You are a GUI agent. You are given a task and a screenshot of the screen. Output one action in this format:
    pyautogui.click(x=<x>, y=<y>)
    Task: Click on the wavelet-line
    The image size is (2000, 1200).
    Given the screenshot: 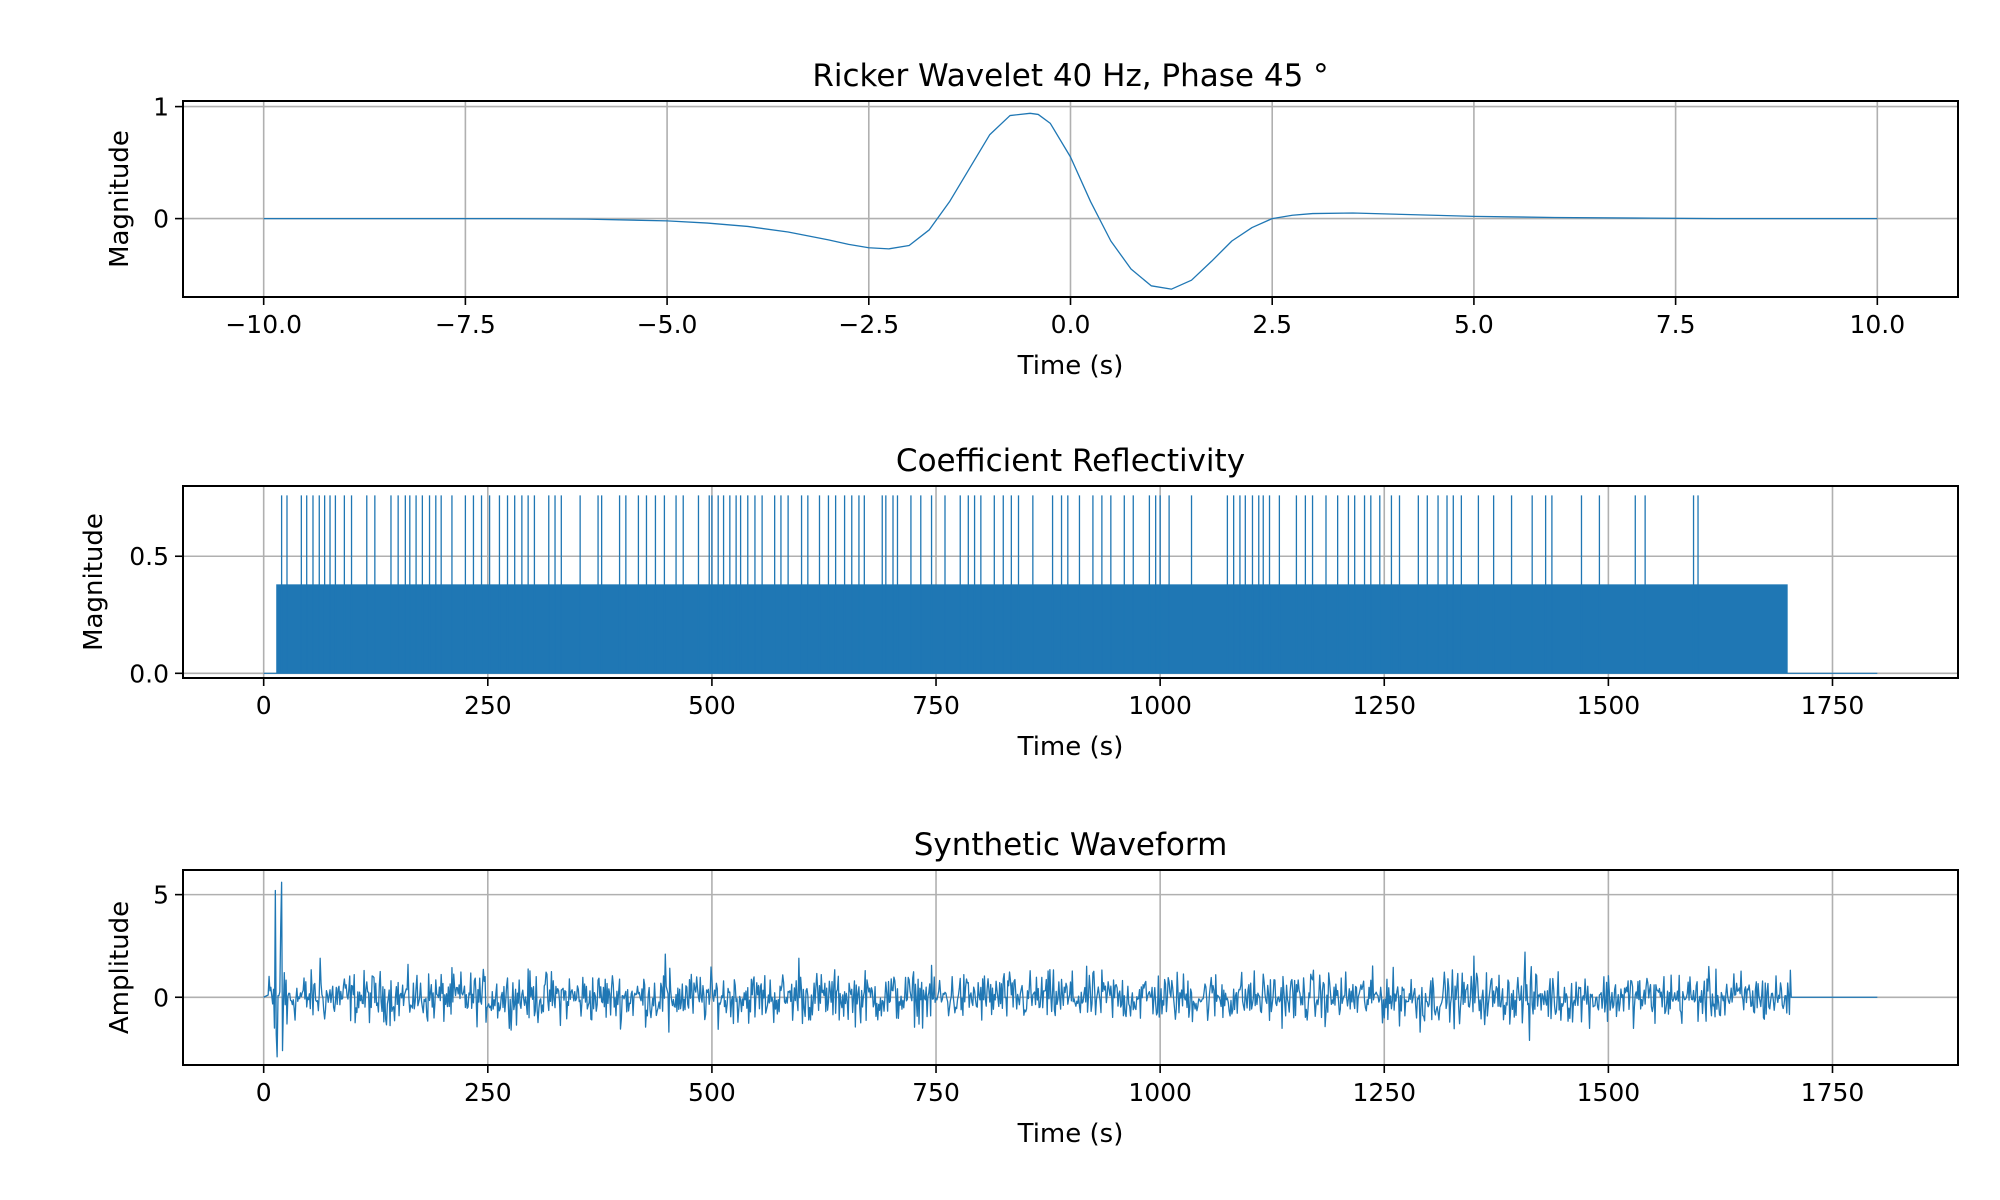 What is the action you would take?
    pyautogui.click(x=1070, y=201)
    